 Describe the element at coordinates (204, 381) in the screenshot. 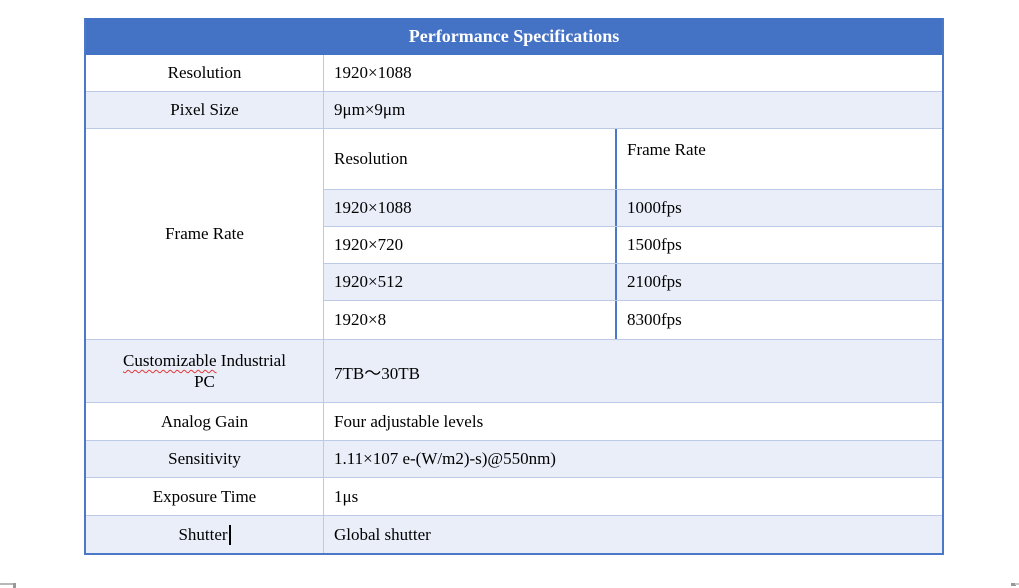

I see `industrial-pc-label-line2: PC` at that location.